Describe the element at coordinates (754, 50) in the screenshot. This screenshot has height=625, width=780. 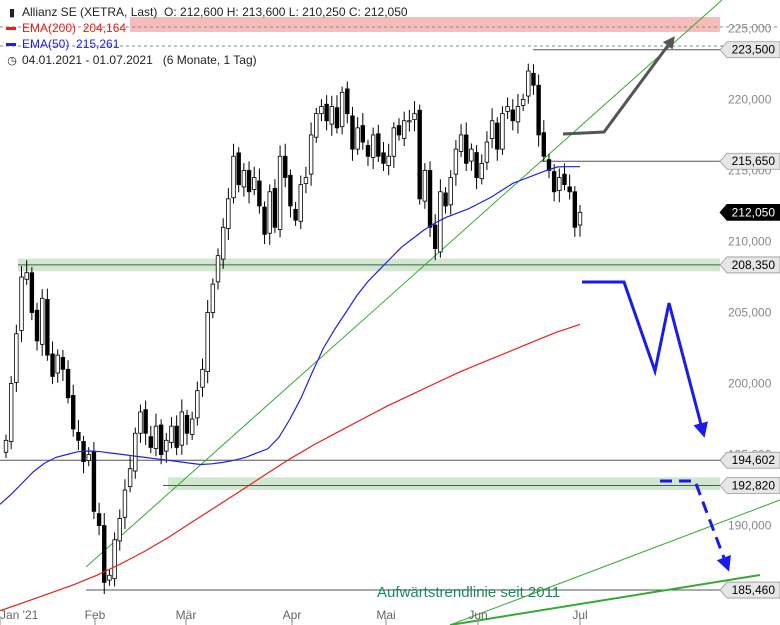
I see `price-tag-label: 223,500` at that location.